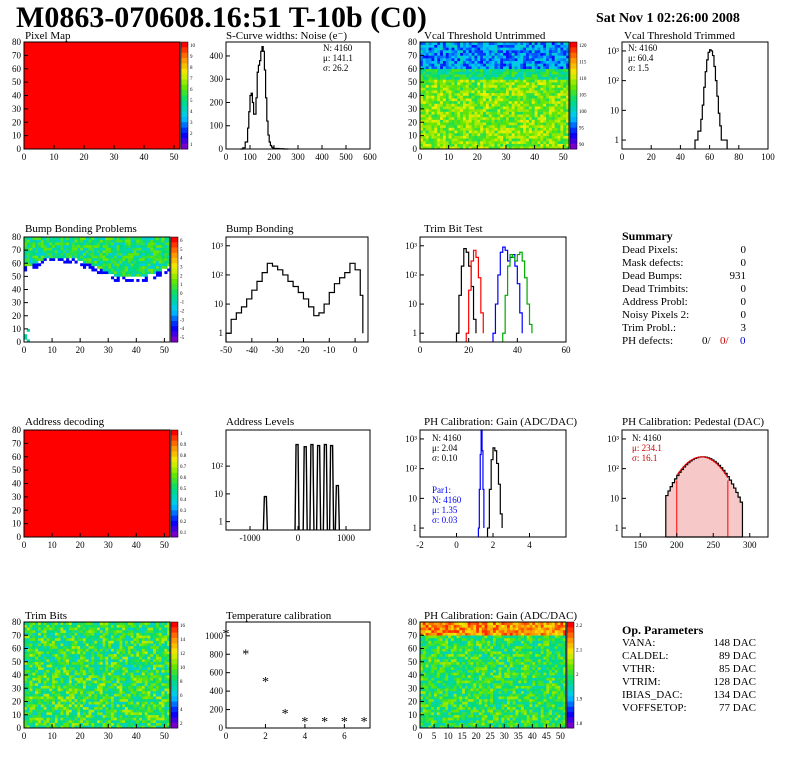 This screenshot has width=796, height=772. What do you see at coordinates (19, 342) in the screenshot?
I see `ytick-label-bump-problems: 0` at bounding box center [19, 342].